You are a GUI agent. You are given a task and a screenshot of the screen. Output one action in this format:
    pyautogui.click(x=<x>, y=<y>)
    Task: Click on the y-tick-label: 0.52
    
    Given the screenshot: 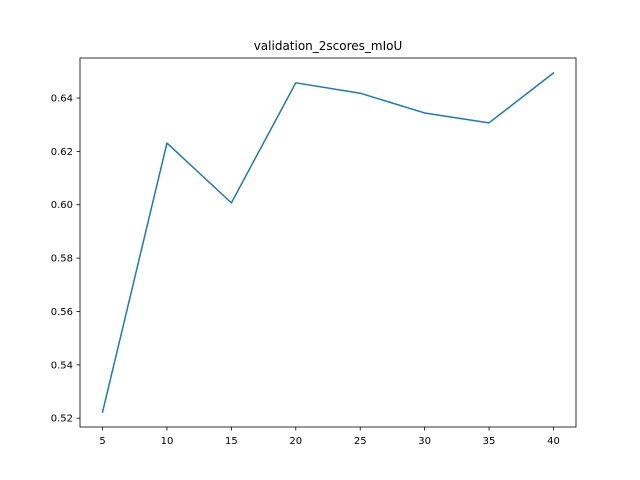 What is the action you would take?
    pyautogui.click(x=62, y=419)
    